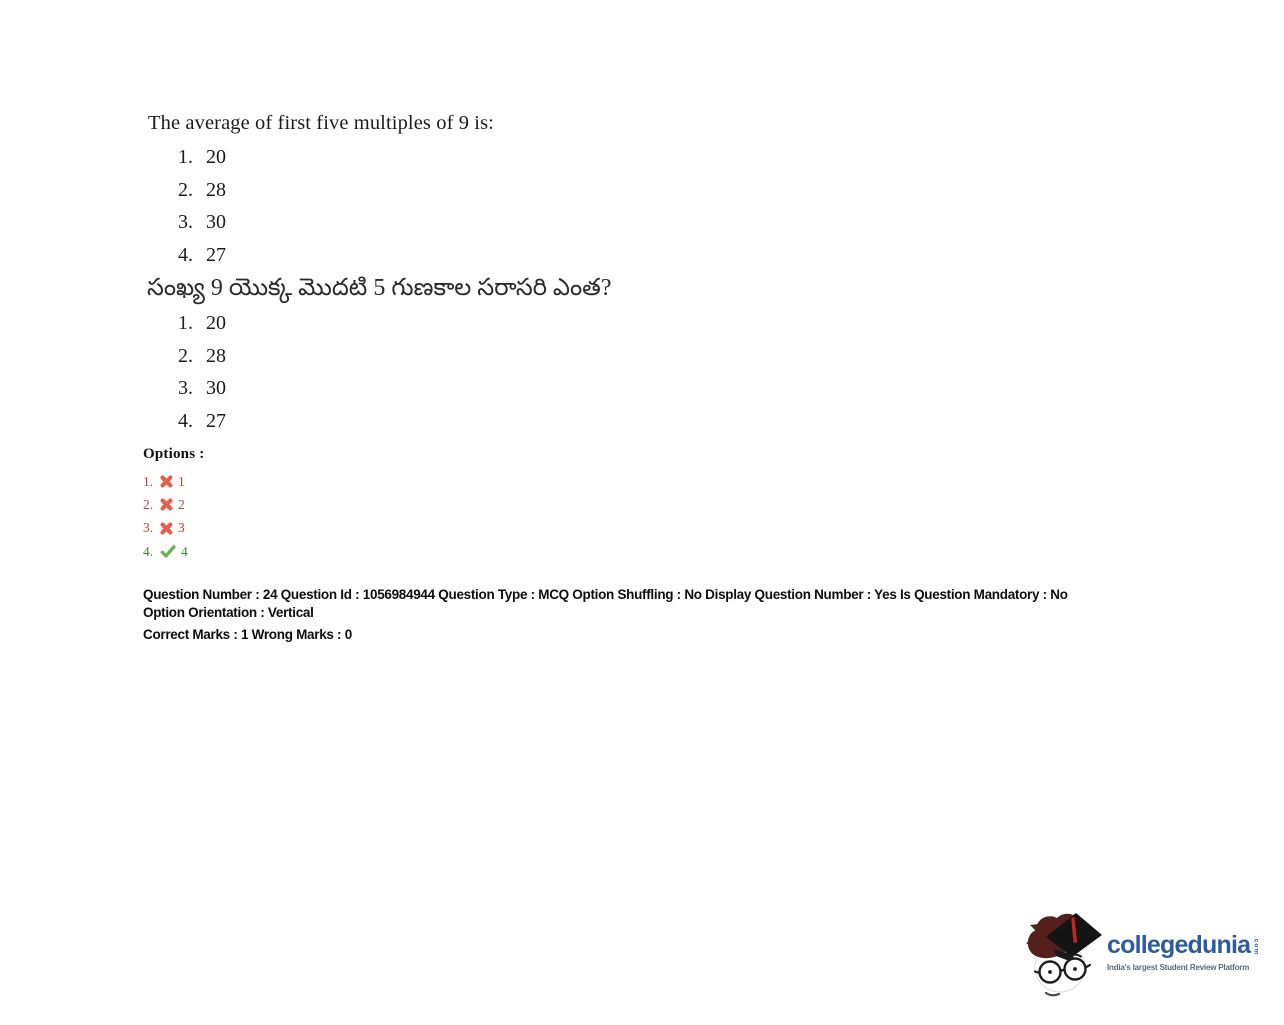 Image resolution: width=1284 pixels, height=1025 pixels. What do you see at coordinates (184, 551) in the screenshot?
I see `answer-option-label: 4` at bounding box center [184, 551].